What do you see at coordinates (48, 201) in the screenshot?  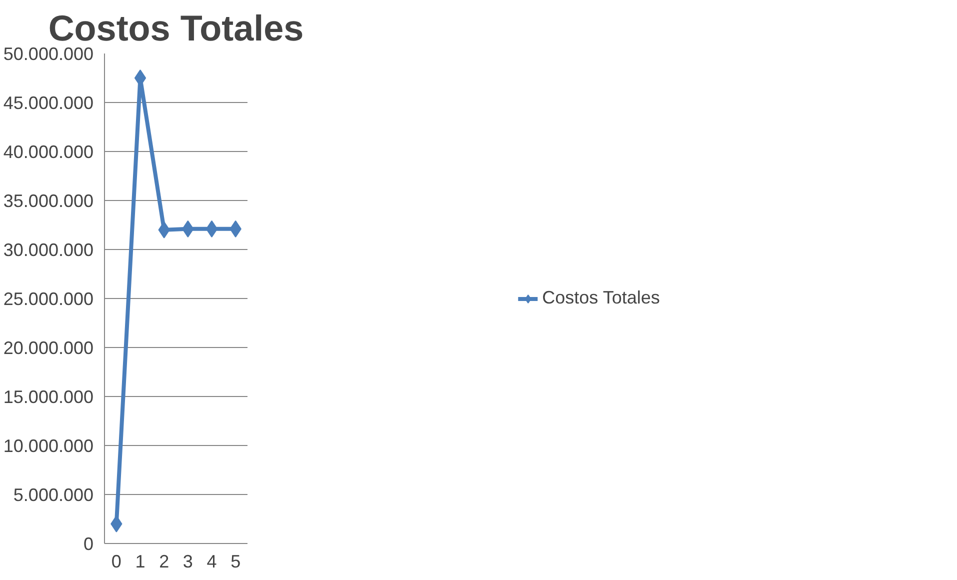 I see `y-tick-label: 35.000.000` at bounding box center [48, 201].